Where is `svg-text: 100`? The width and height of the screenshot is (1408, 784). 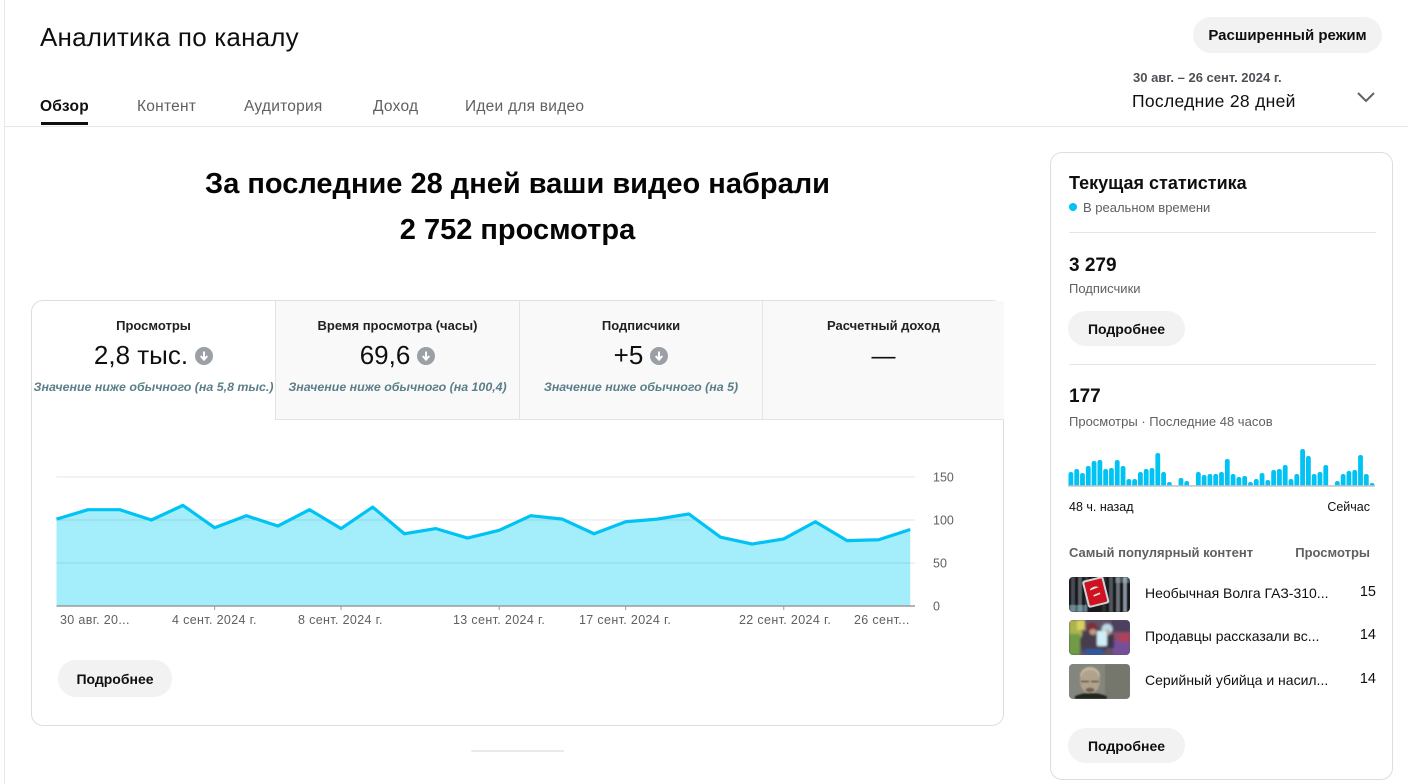 svg-text: 100 is located at coordinates (943, 521).